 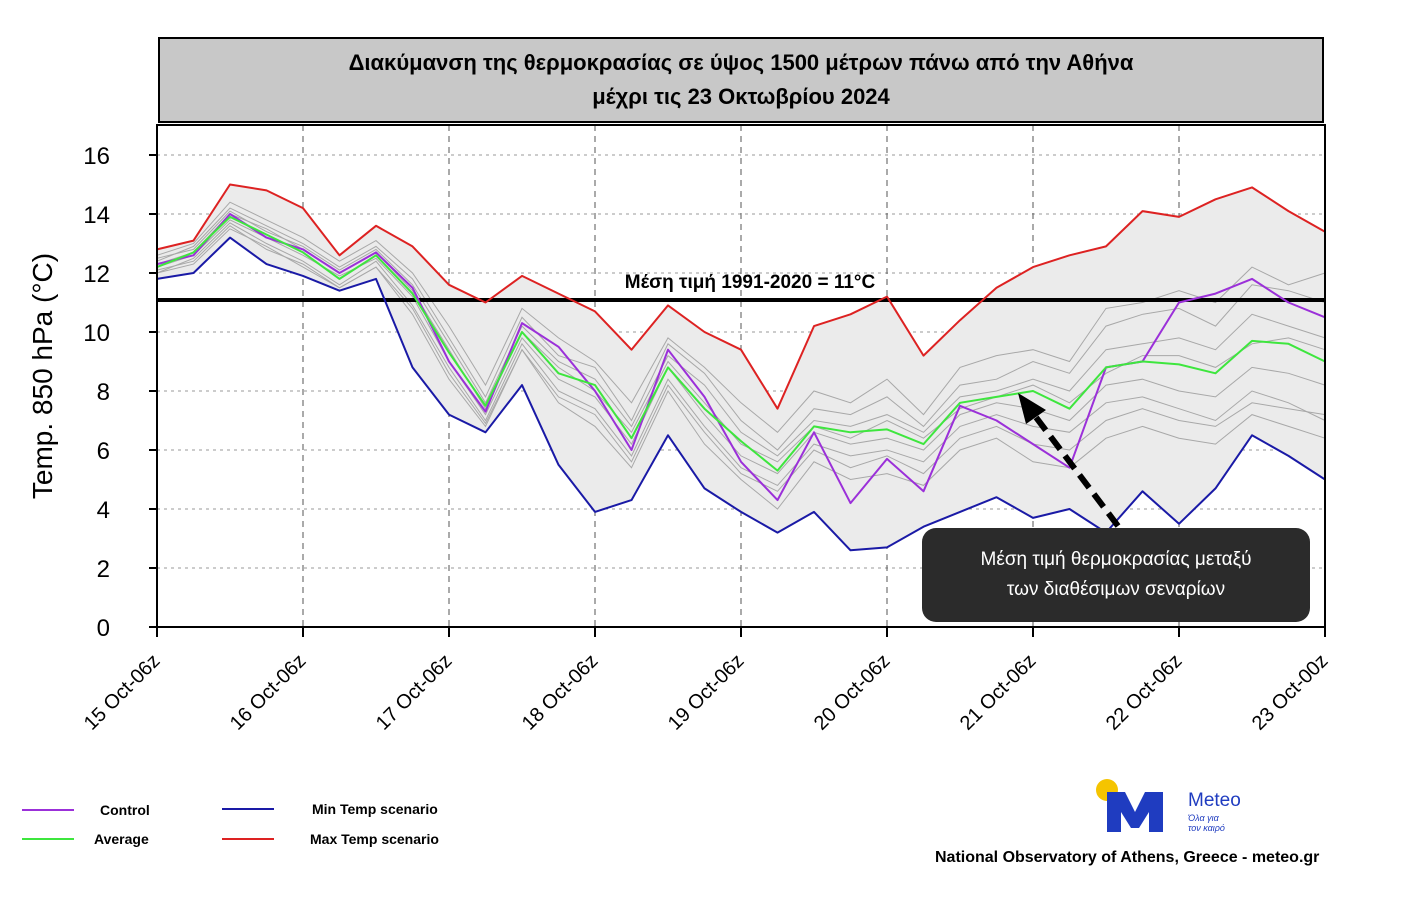 I want to click on y-tick-label: 8, so click(x=103, y=392).